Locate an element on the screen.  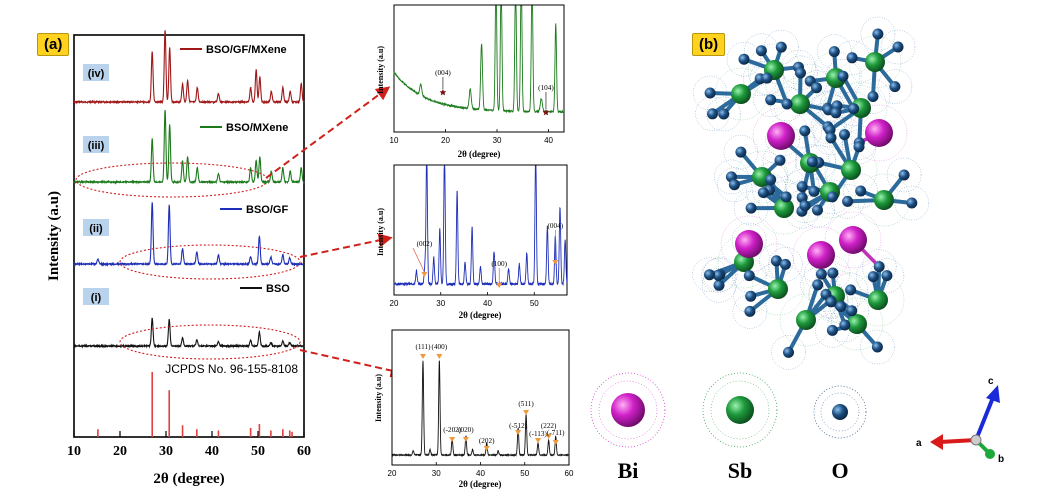
legend-label: BSO/GF/MXene is located at coordinates (246, 50).